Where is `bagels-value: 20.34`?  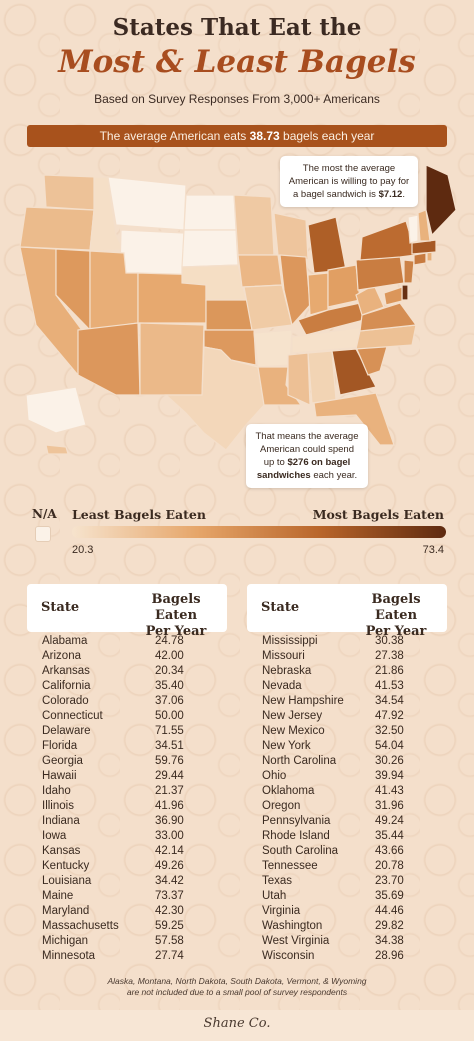
bagels-value: 20.34 is located at coordinates (169, 671).